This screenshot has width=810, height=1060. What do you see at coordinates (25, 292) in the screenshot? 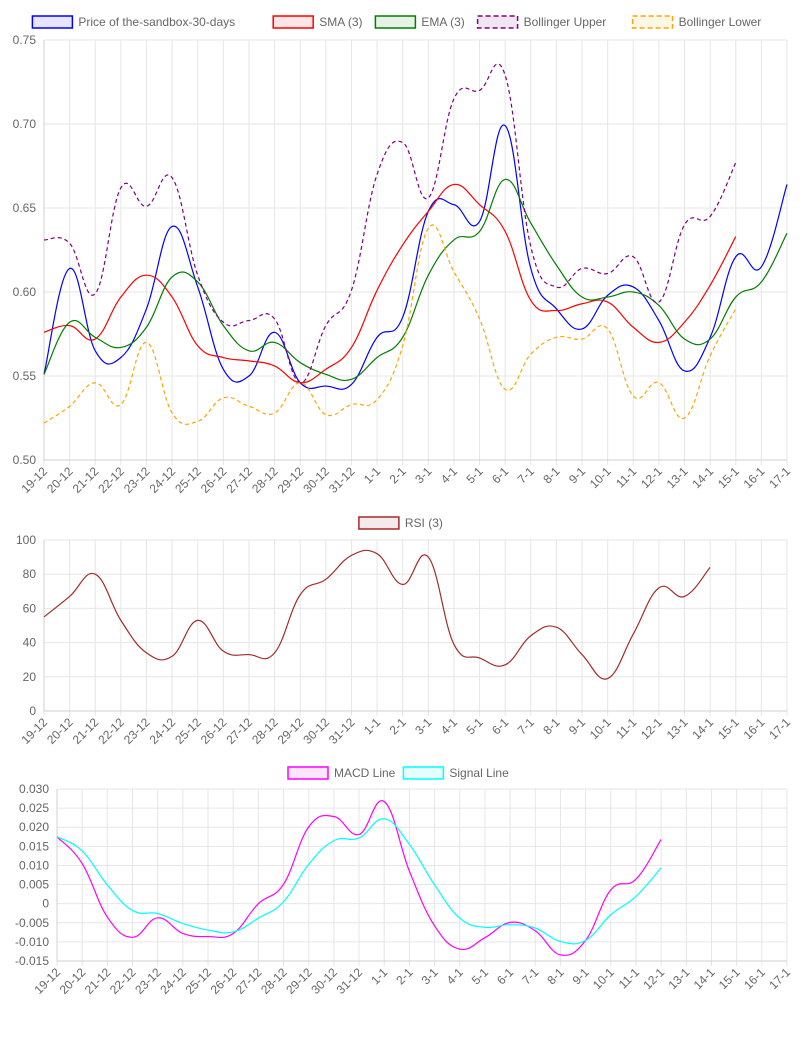
I see `y-tick-label: 0.60` at bounding box center [25, 292].